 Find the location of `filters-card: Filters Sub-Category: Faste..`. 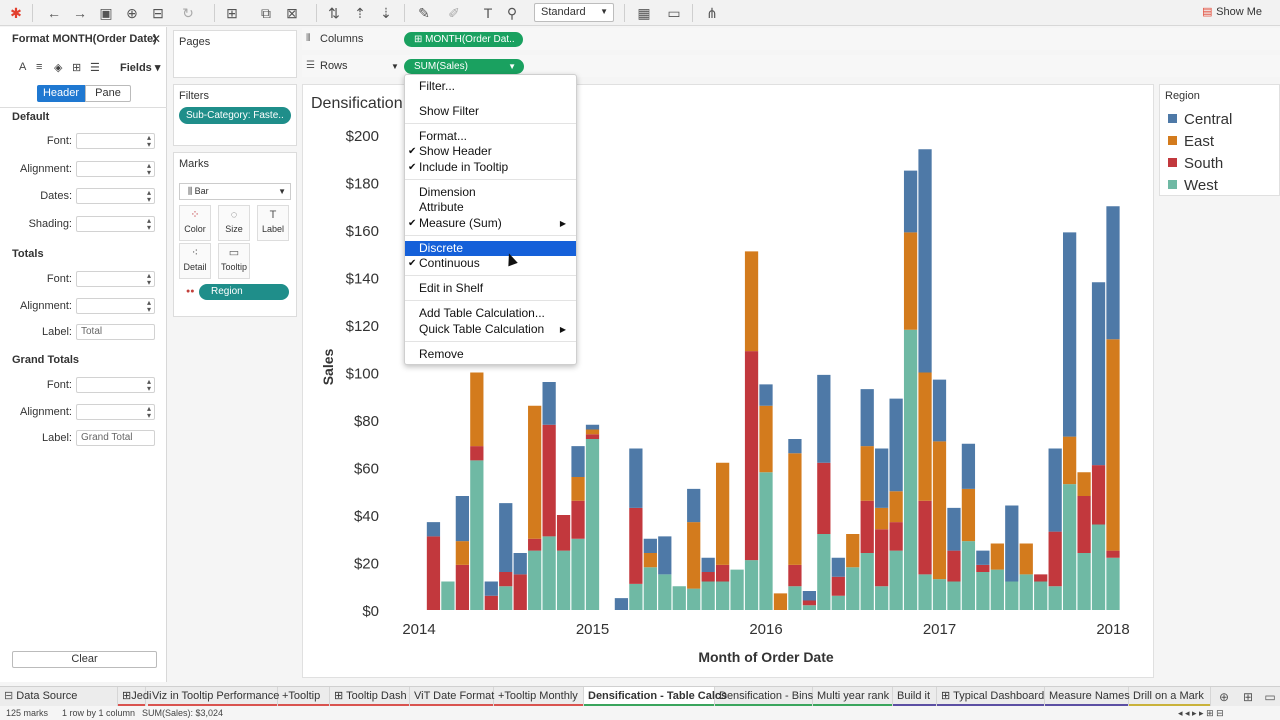

filters-card: Filters Sub-Category: Faste.. is located at coordinates (235, 115).